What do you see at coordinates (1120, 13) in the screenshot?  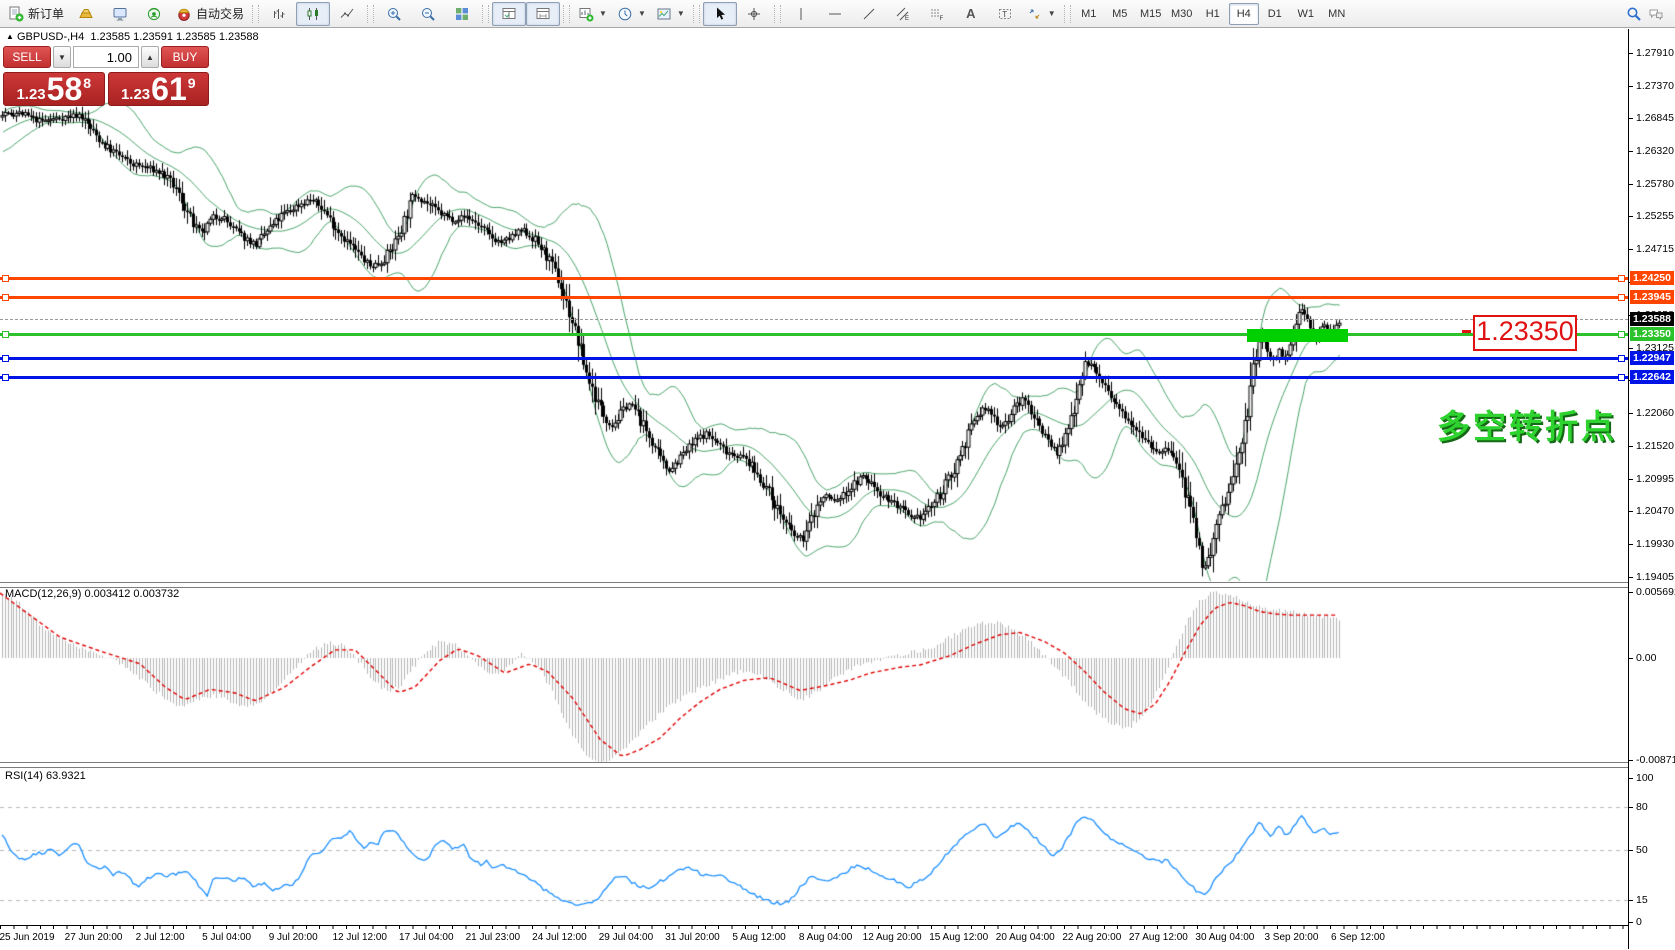 I see `timeframe-m5: M5` at bounding box center [1120, 13].